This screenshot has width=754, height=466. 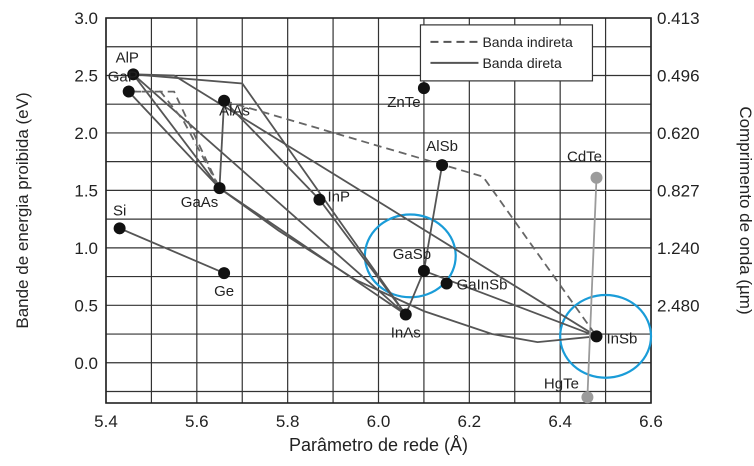 What do you see at coordinates (22, 210) in the screenshot?
I see `y-axis-label: Bande de energia proibida (eV)` at bounding box center [22, 210].